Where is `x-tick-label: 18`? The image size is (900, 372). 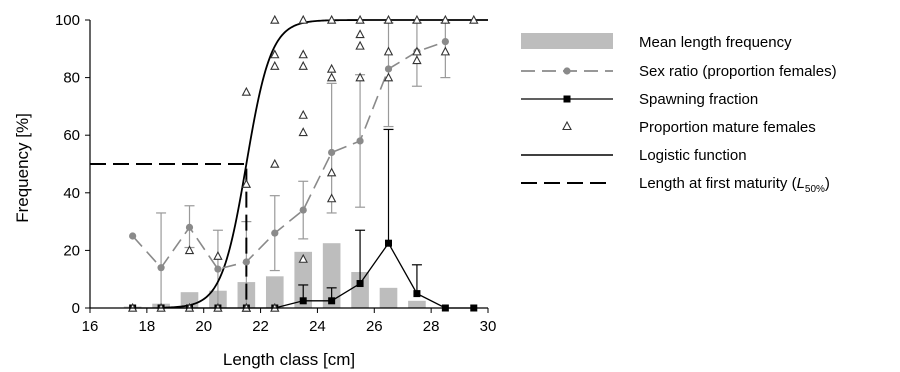 x-tick-label: 18 is located at coordinates (147, 326).